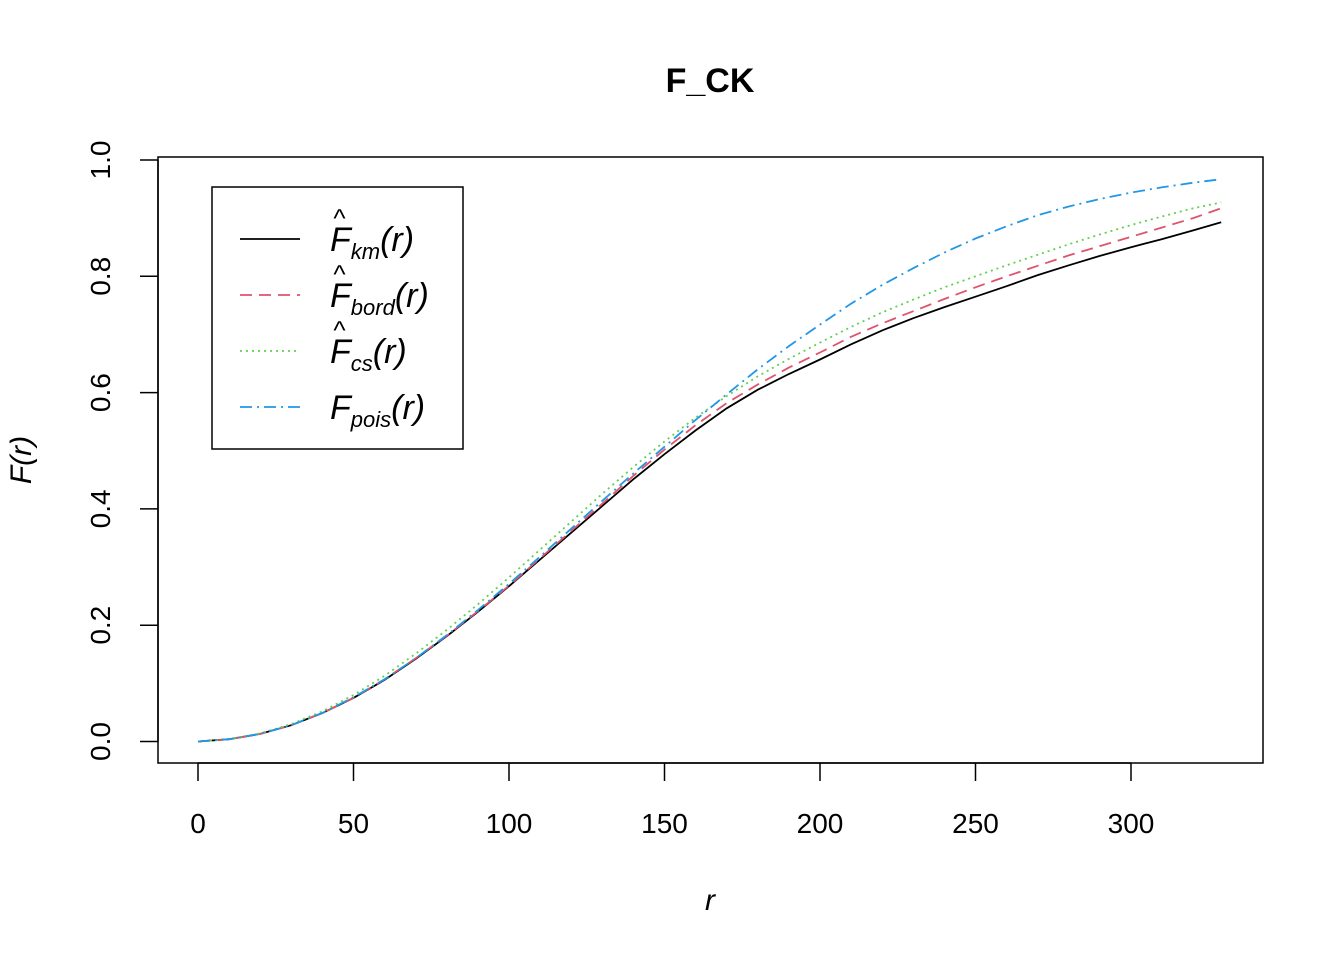 Image resolution: width=1344 pixels, height=960 pixels. I want to click on y-tick-label: 0.4, so click(100, 508).